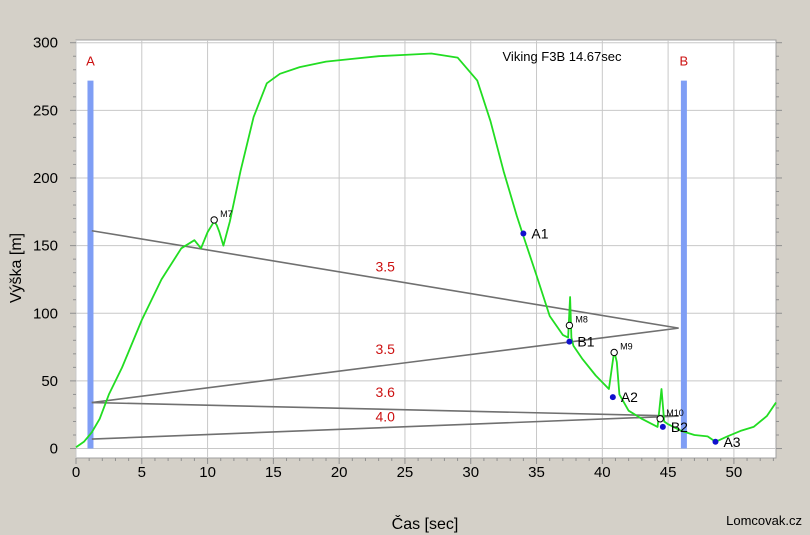 The width and height of the screenshot is (810, 535). Describe the element at coordinates (142, 472) in the screenshot. I see `x-tick-label: 5` at that location.